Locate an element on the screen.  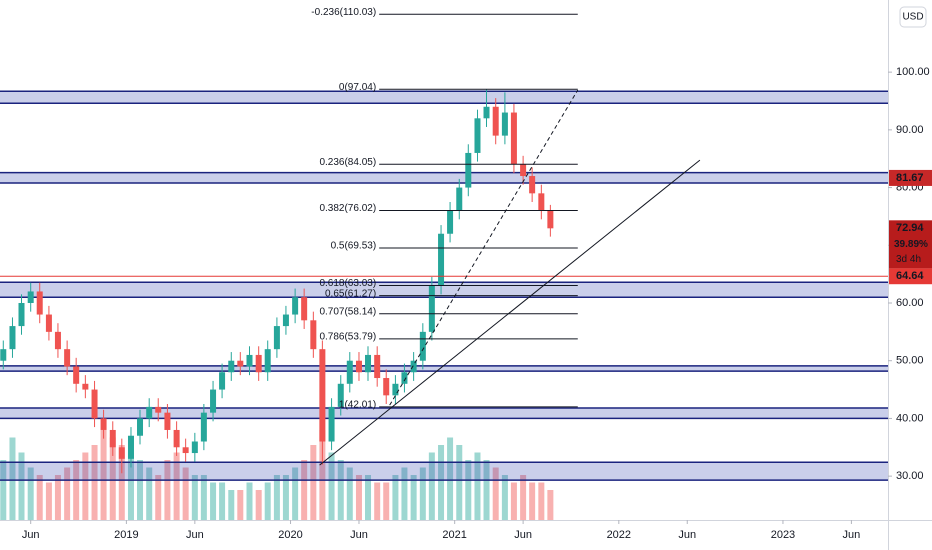
fib-label: -0.236(110.03) is located at coordinates (343, 12).